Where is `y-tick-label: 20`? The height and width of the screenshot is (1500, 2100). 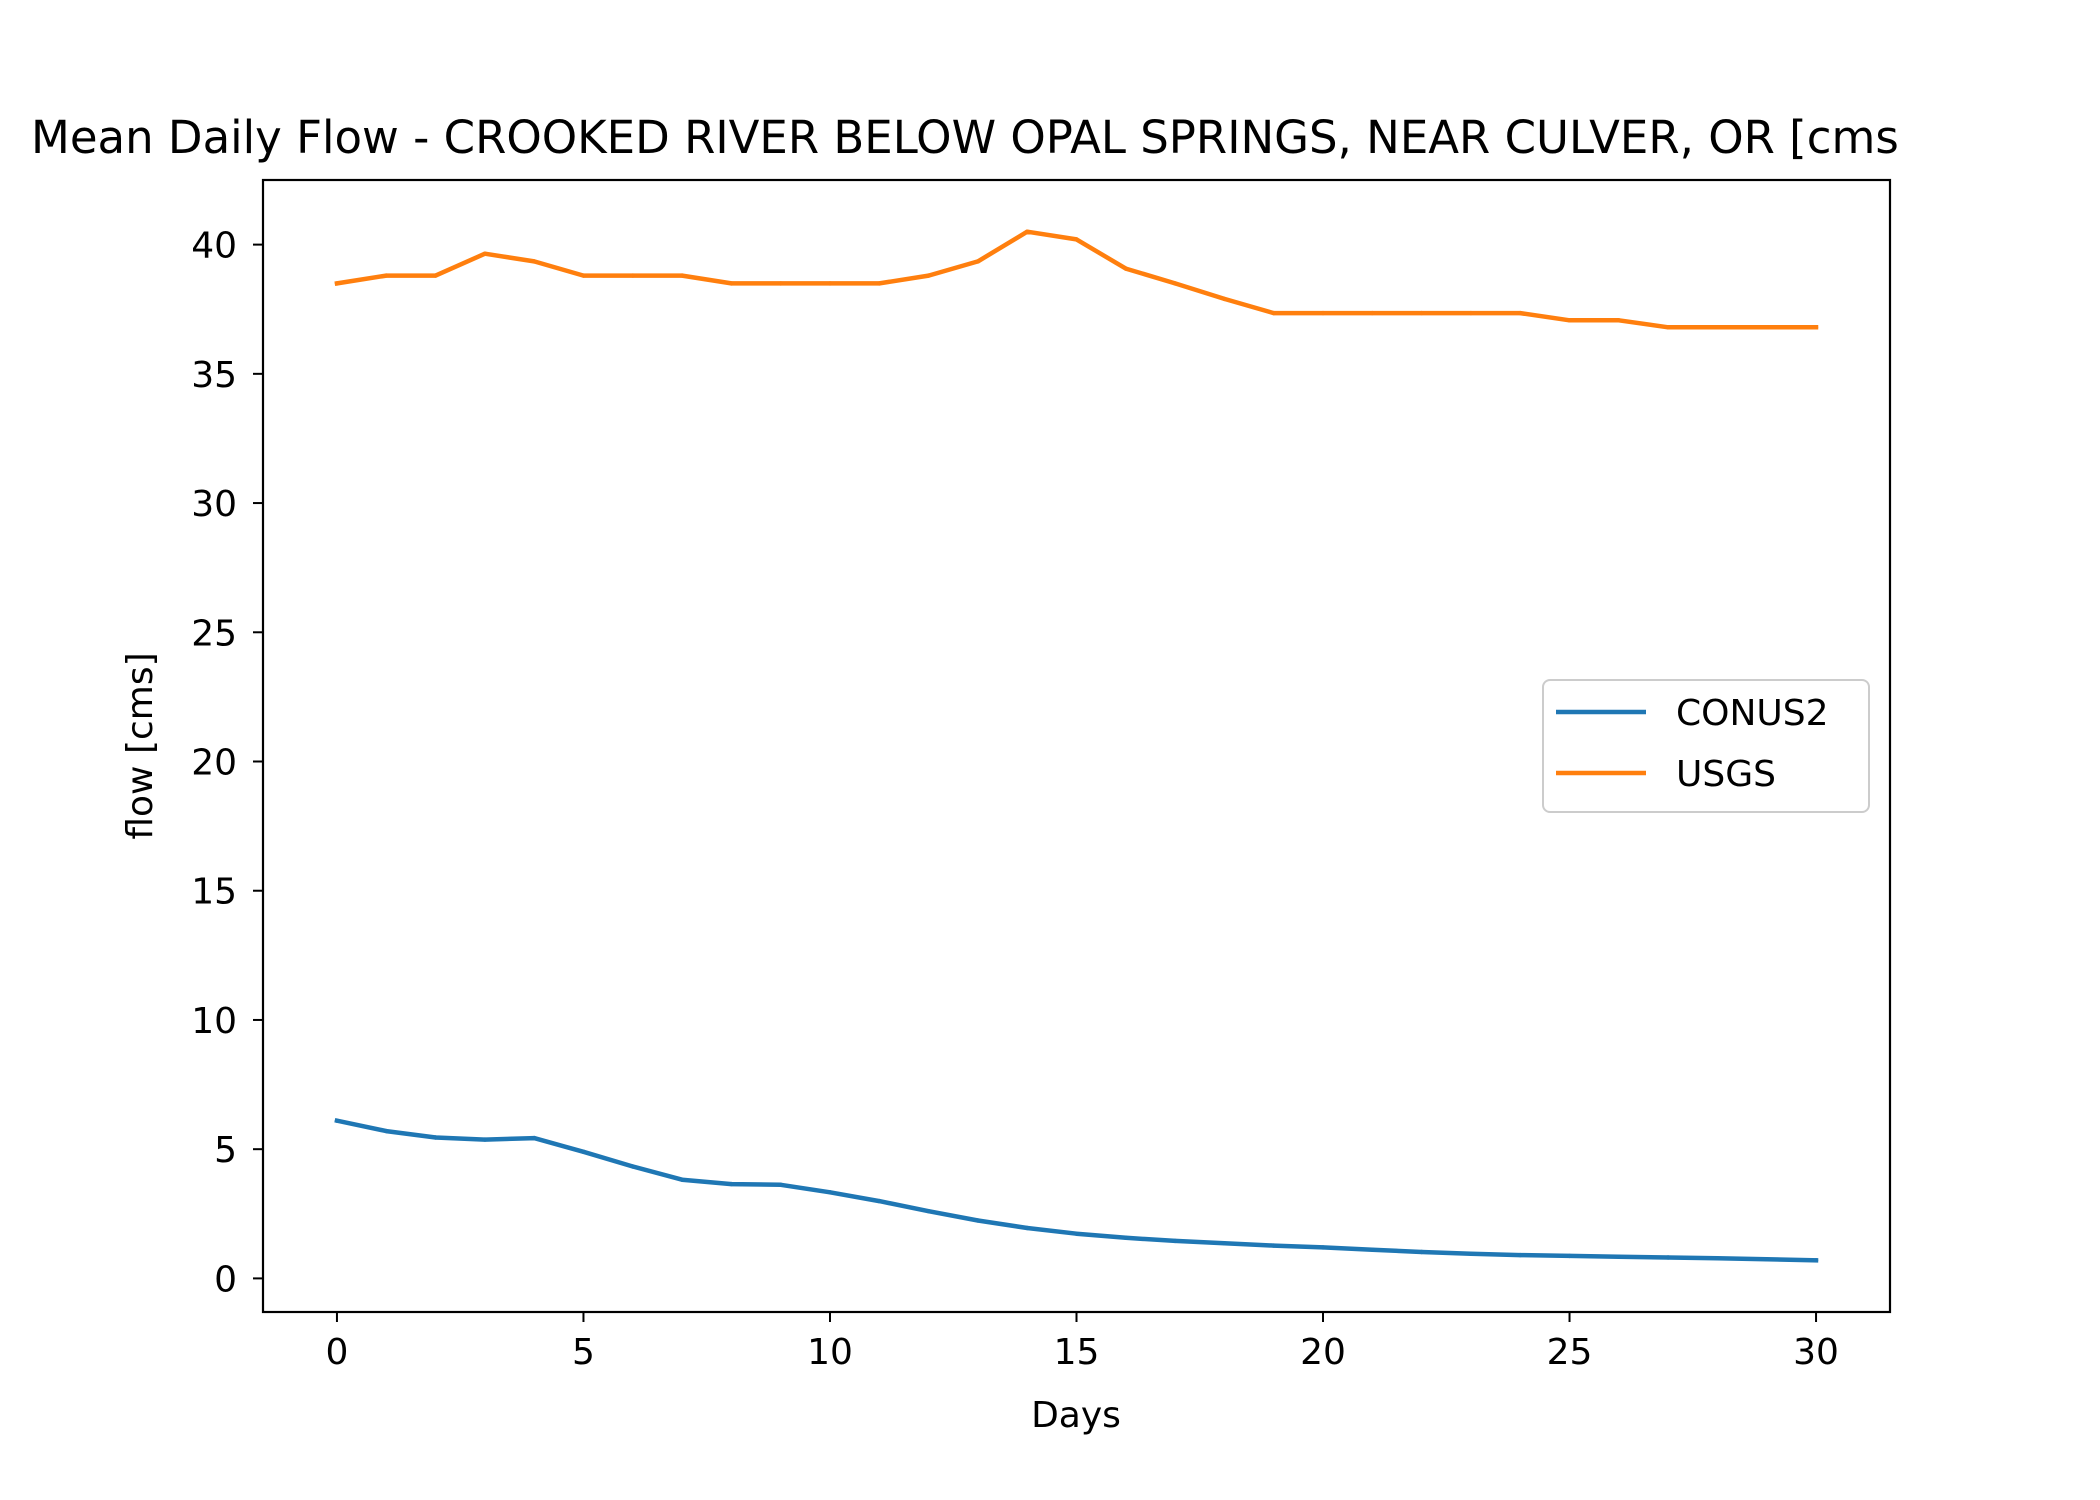 y-tick-label: 20 is located at coordinates (214, 763).